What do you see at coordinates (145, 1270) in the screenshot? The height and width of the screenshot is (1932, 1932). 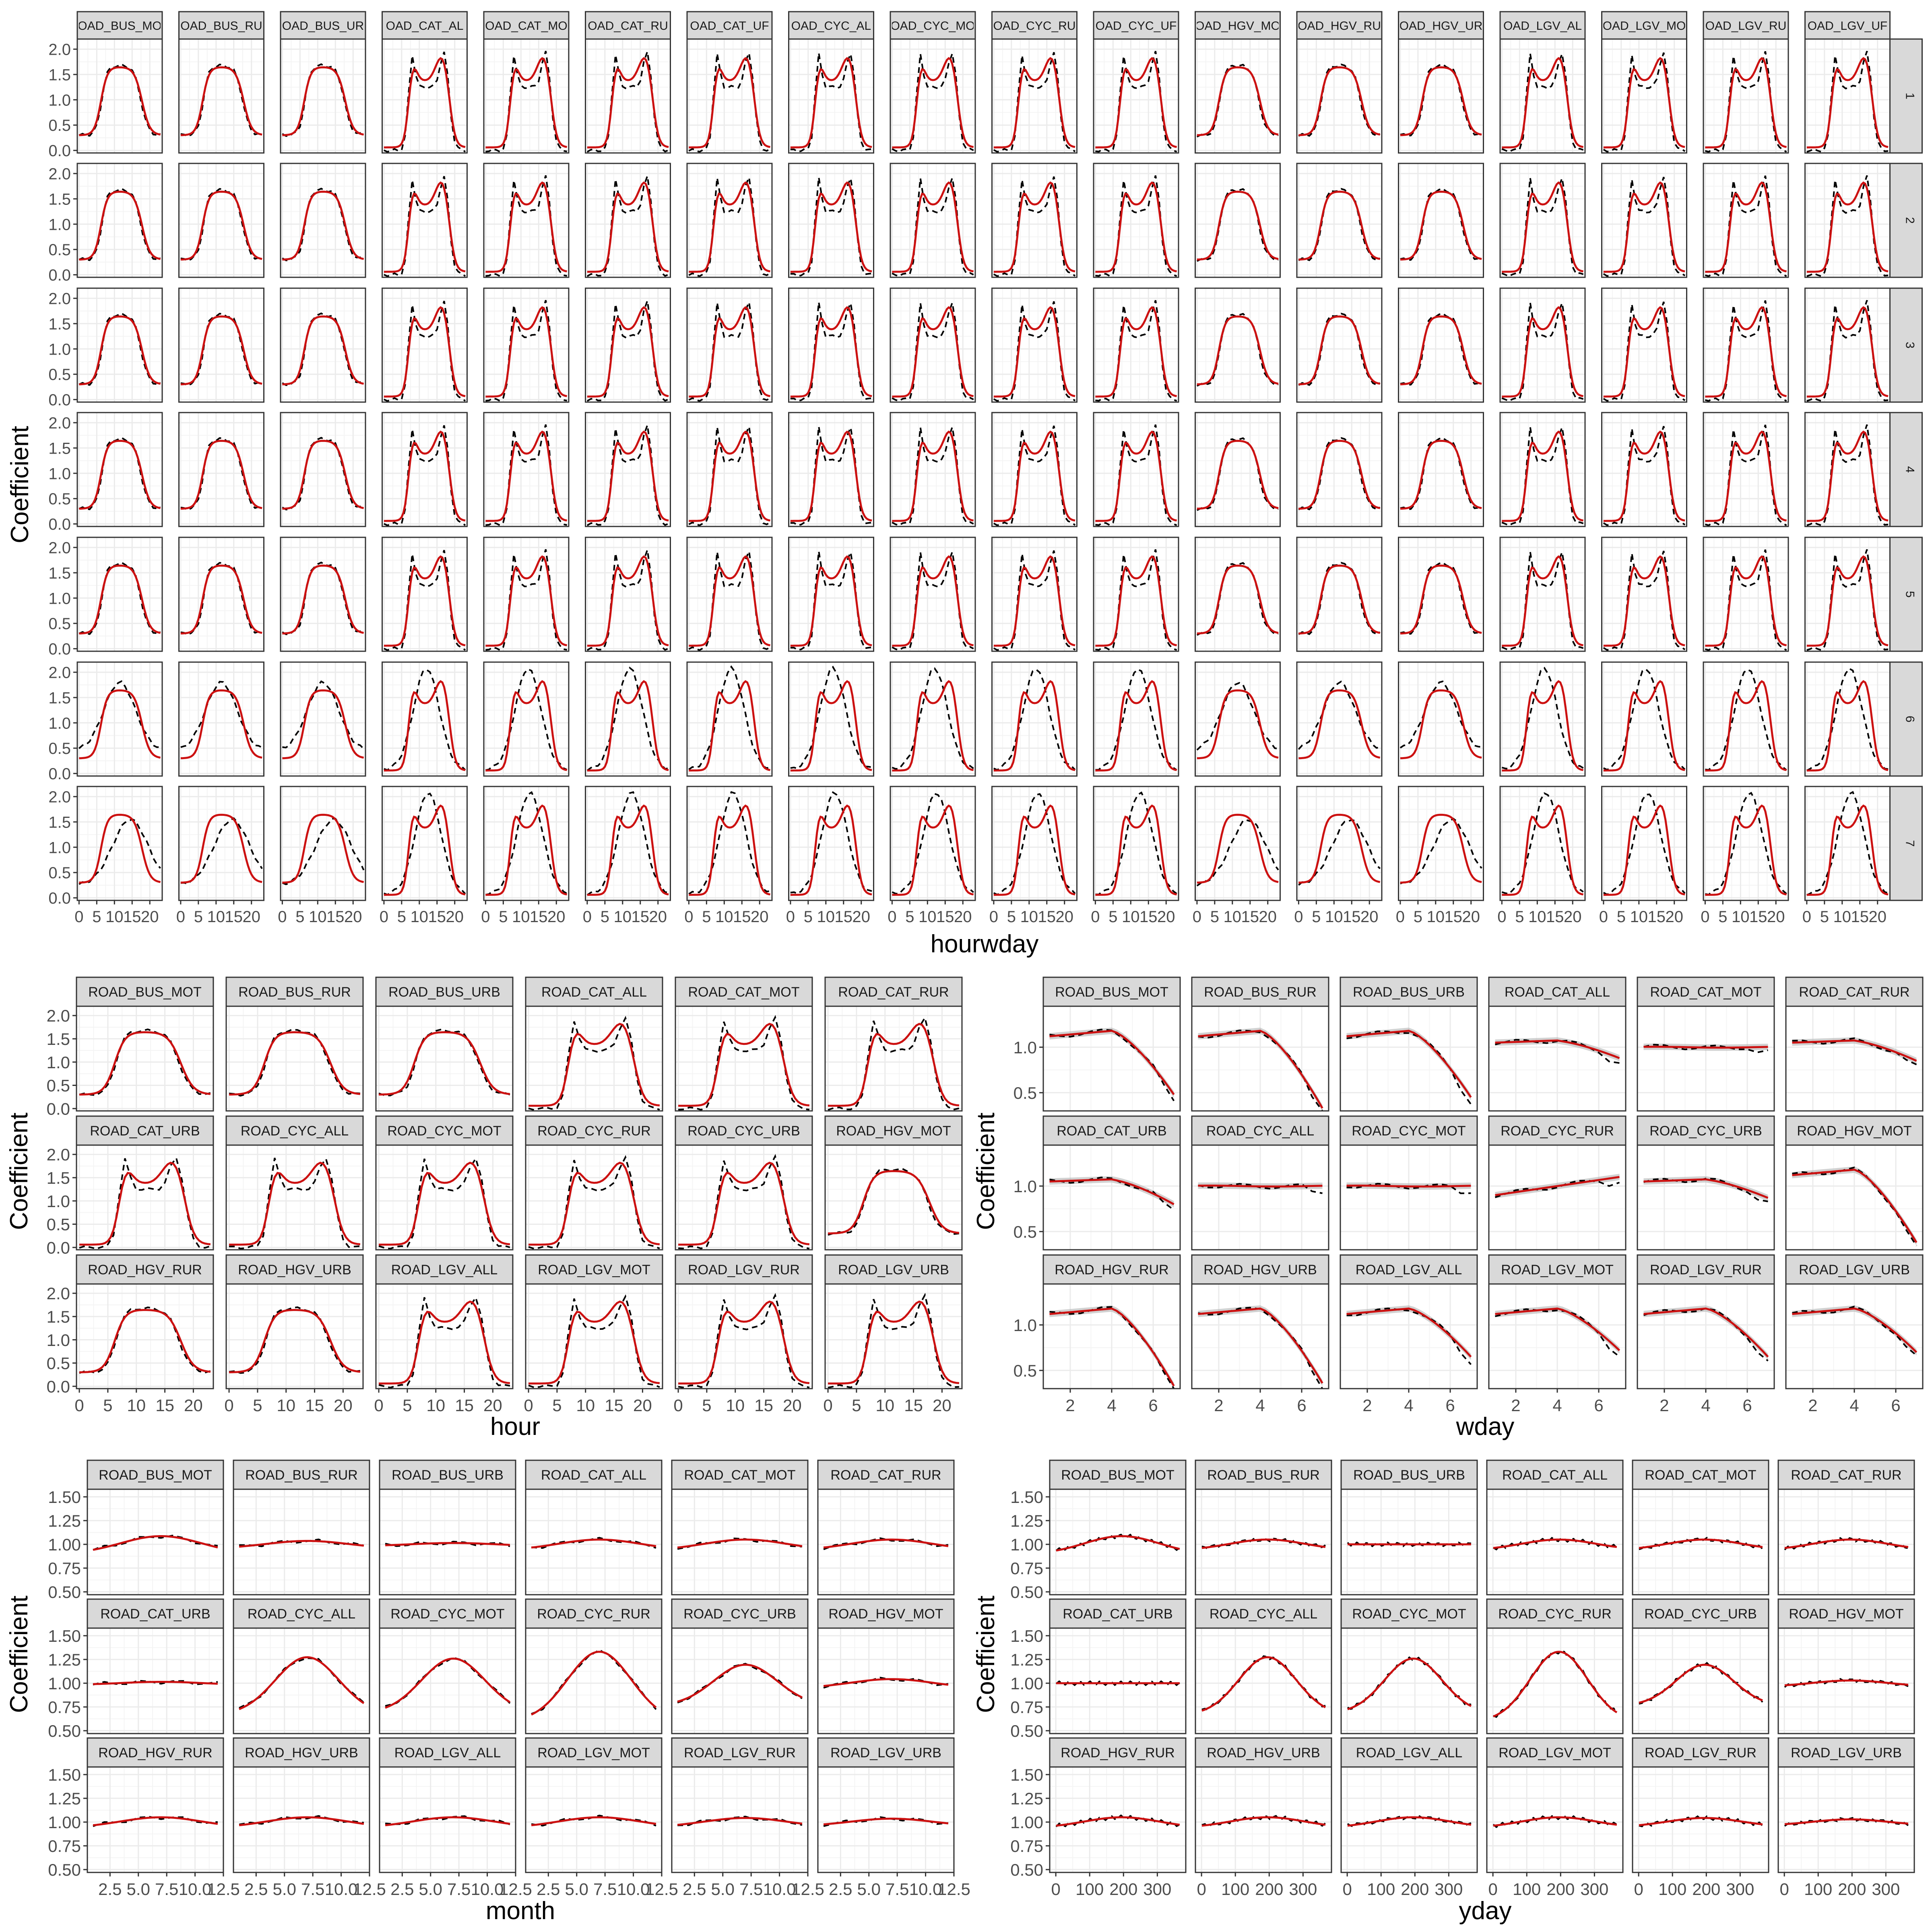 I see `facet-strip-label: ROAD_HGV_RUR` at bounding box center [145, 1270].